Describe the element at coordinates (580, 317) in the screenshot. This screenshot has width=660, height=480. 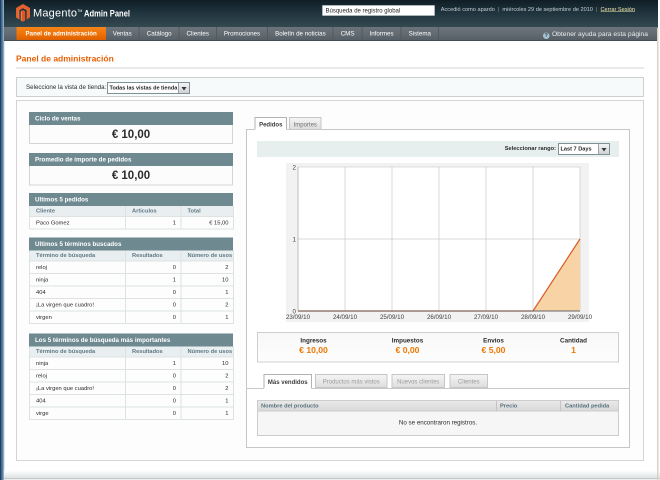
I see `svg-text: 29/09/10` at that location.